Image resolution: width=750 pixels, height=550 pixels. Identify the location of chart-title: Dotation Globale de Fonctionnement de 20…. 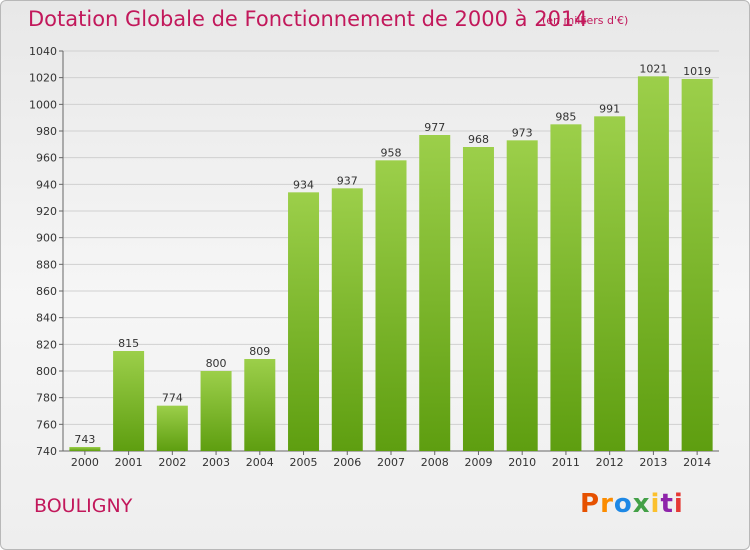
(308, 19).